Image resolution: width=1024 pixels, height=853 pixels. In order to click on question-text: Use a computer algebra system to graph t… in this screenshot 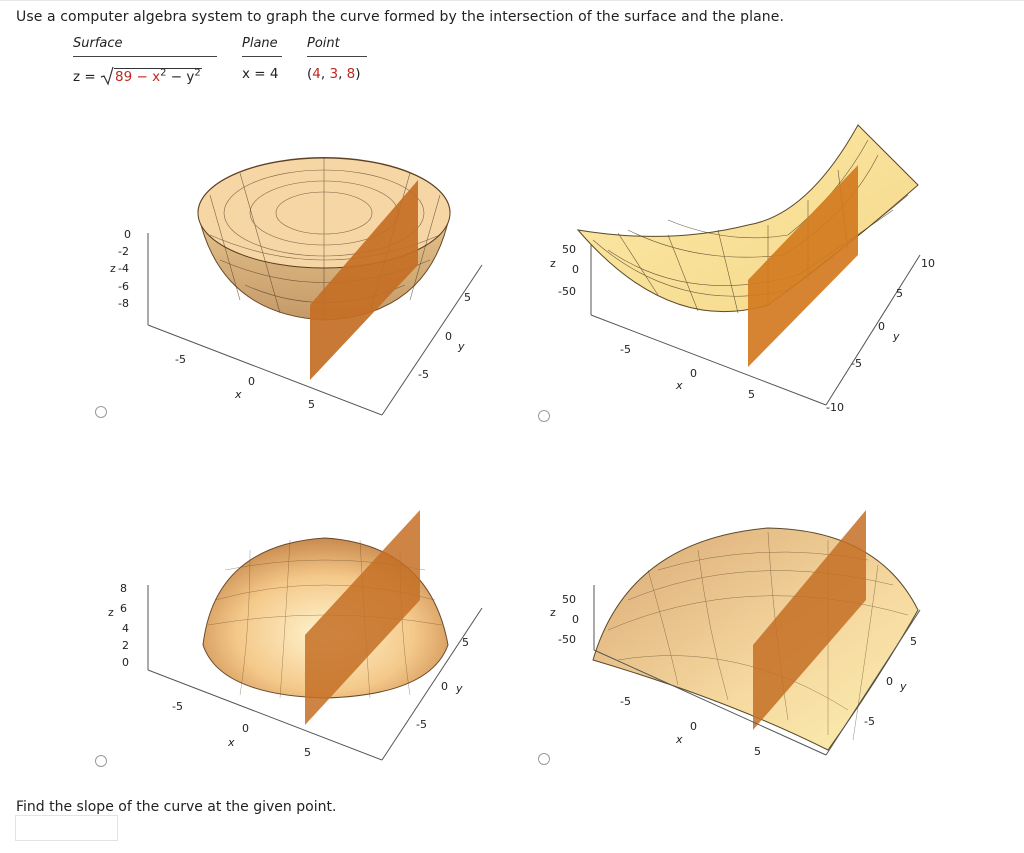, I will do `click(400, 17)`.